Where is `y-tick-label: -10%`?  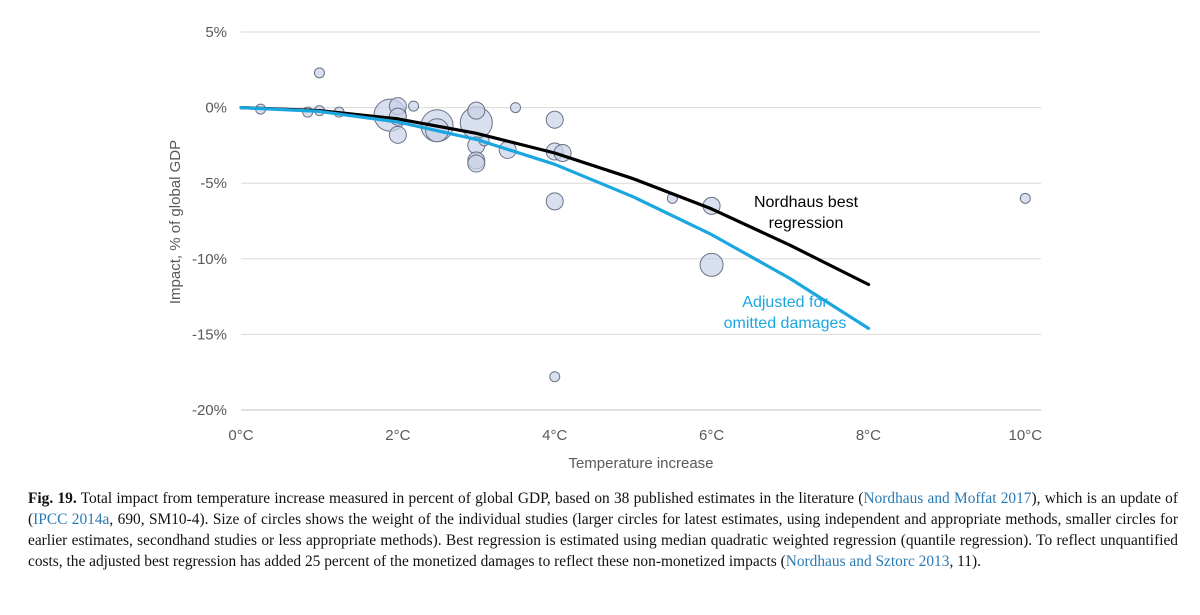 y-tick-label: -10% is located at coordinates (209, 259).